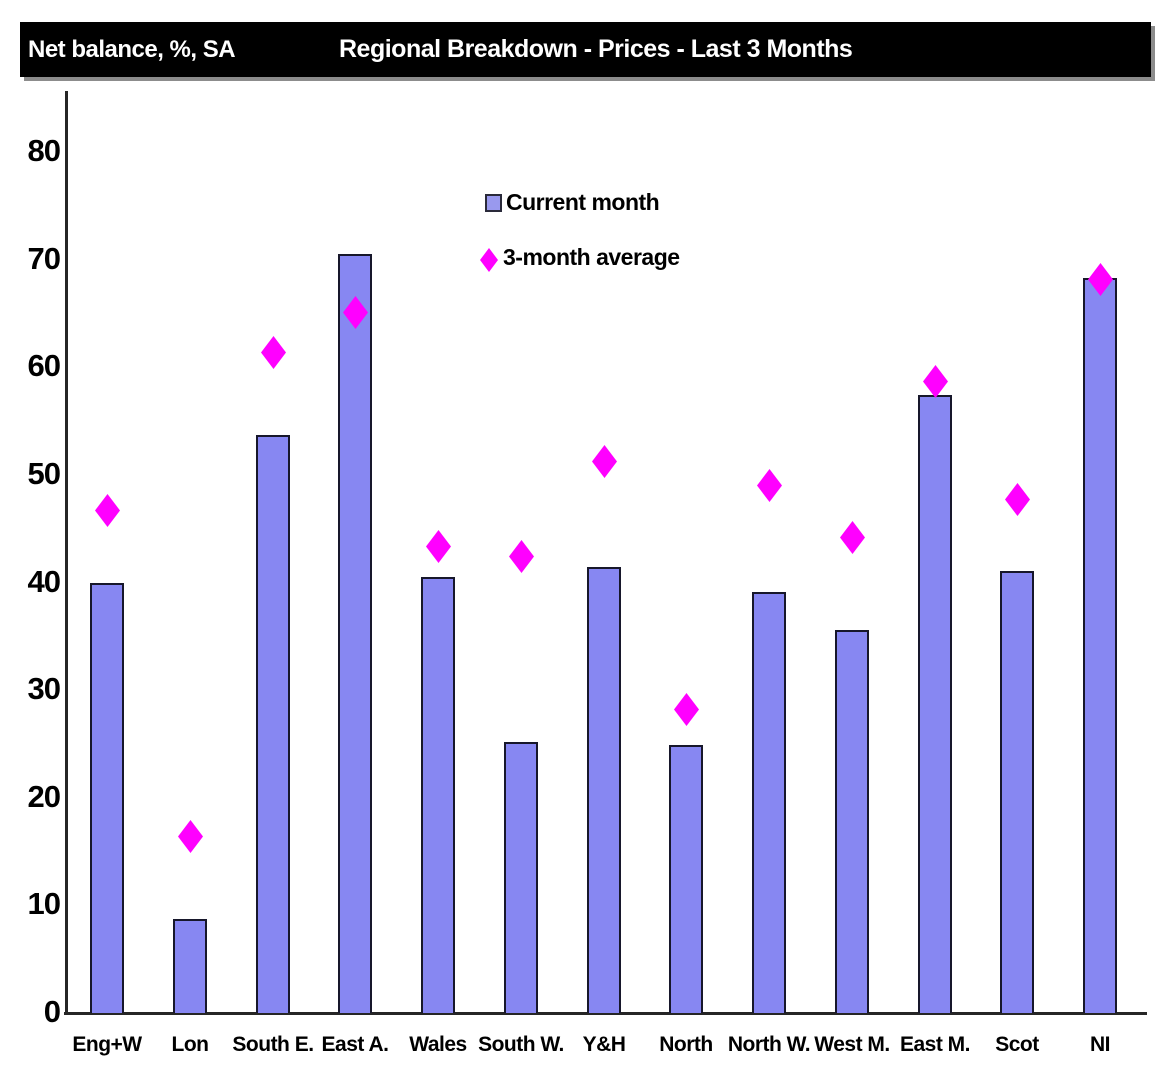 The width and height of the screenshot is (1168, 1082). What do you see at coordinates (355, 1044) in the screenshot?
I see `x-axis-label: East A.` at bounding box center [355, 1044].